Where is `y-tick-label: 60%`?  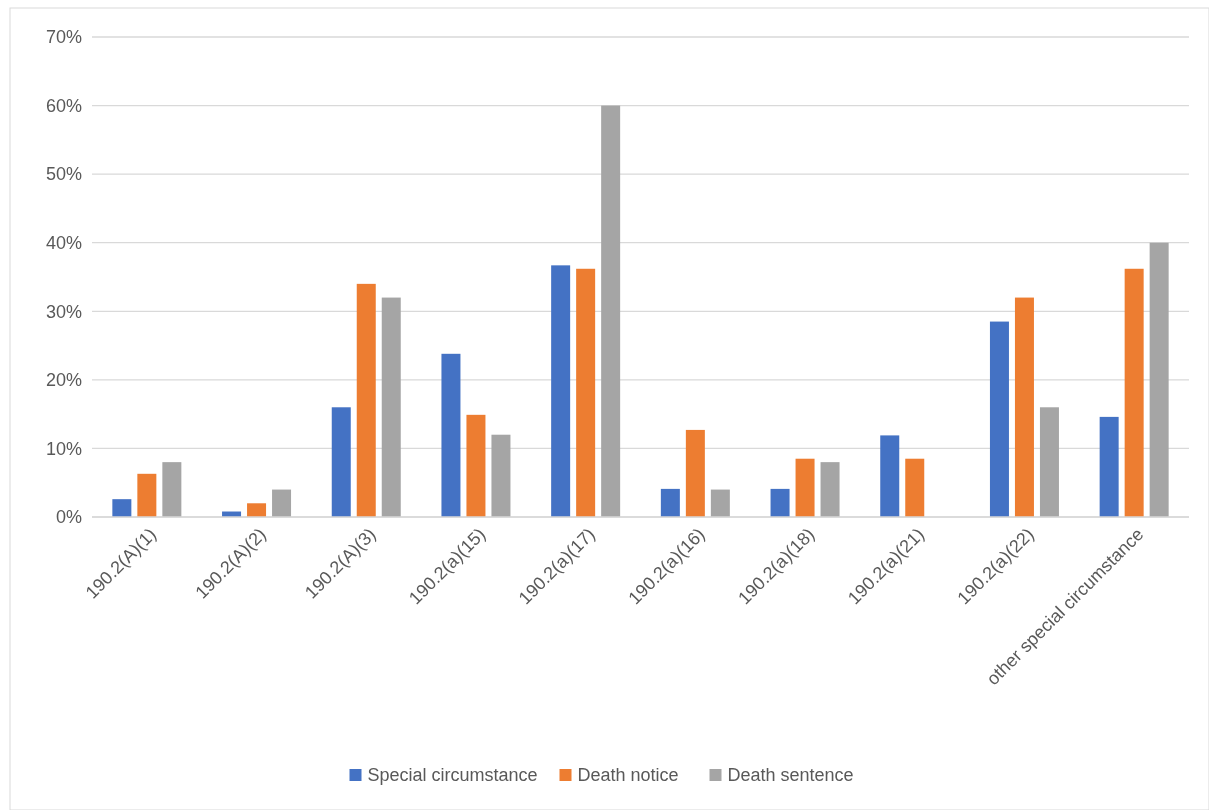 y-tick-label: 60% is located at coordinates (63, 105).